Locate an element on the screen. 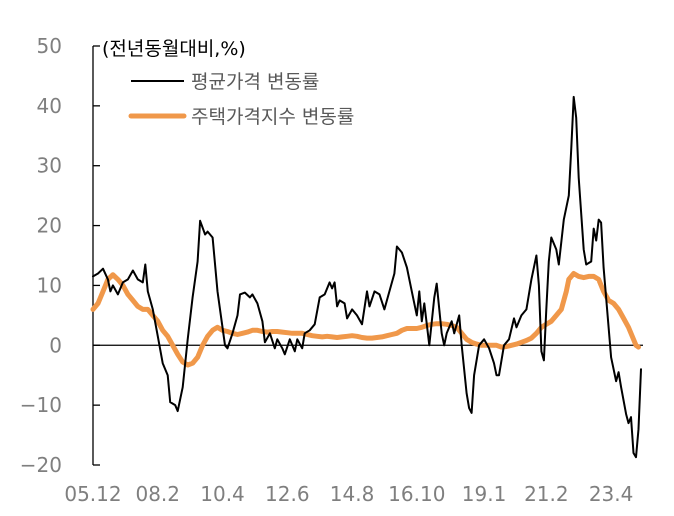 This screenshot has height=516, width=674. x-tick-label: 05.12 is located at coordinates (92, 494).